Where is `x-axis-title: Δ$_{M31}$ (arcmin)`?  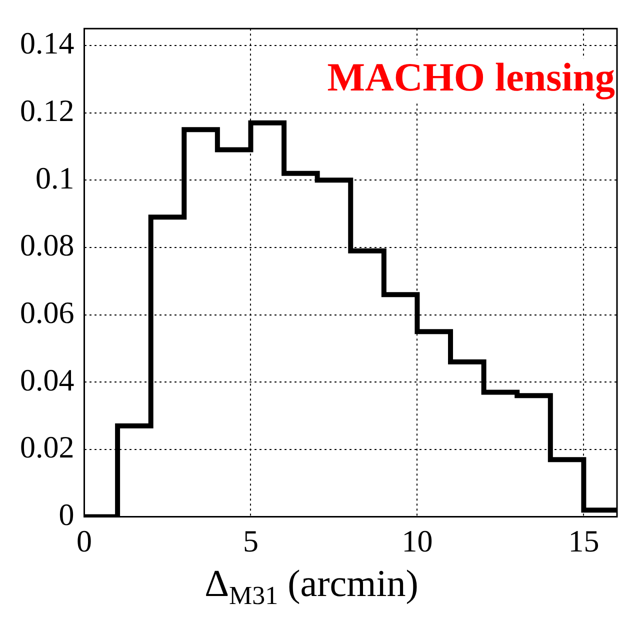 x-axis-title: Δ$_{M31}$ (arcmin) is located at coordinates (312, 586).